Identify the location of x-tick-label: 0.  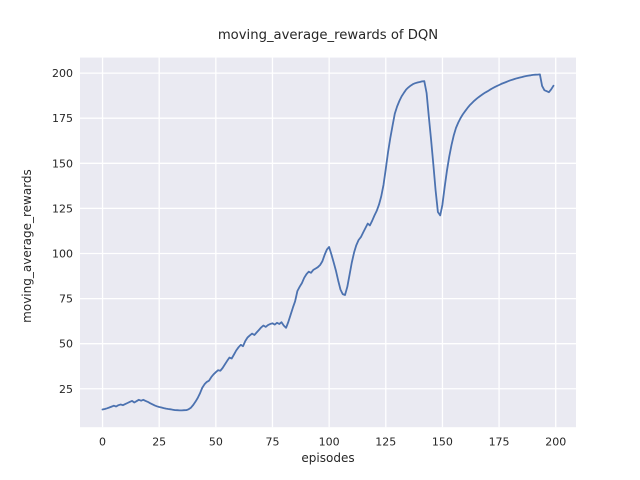
(102, 442).